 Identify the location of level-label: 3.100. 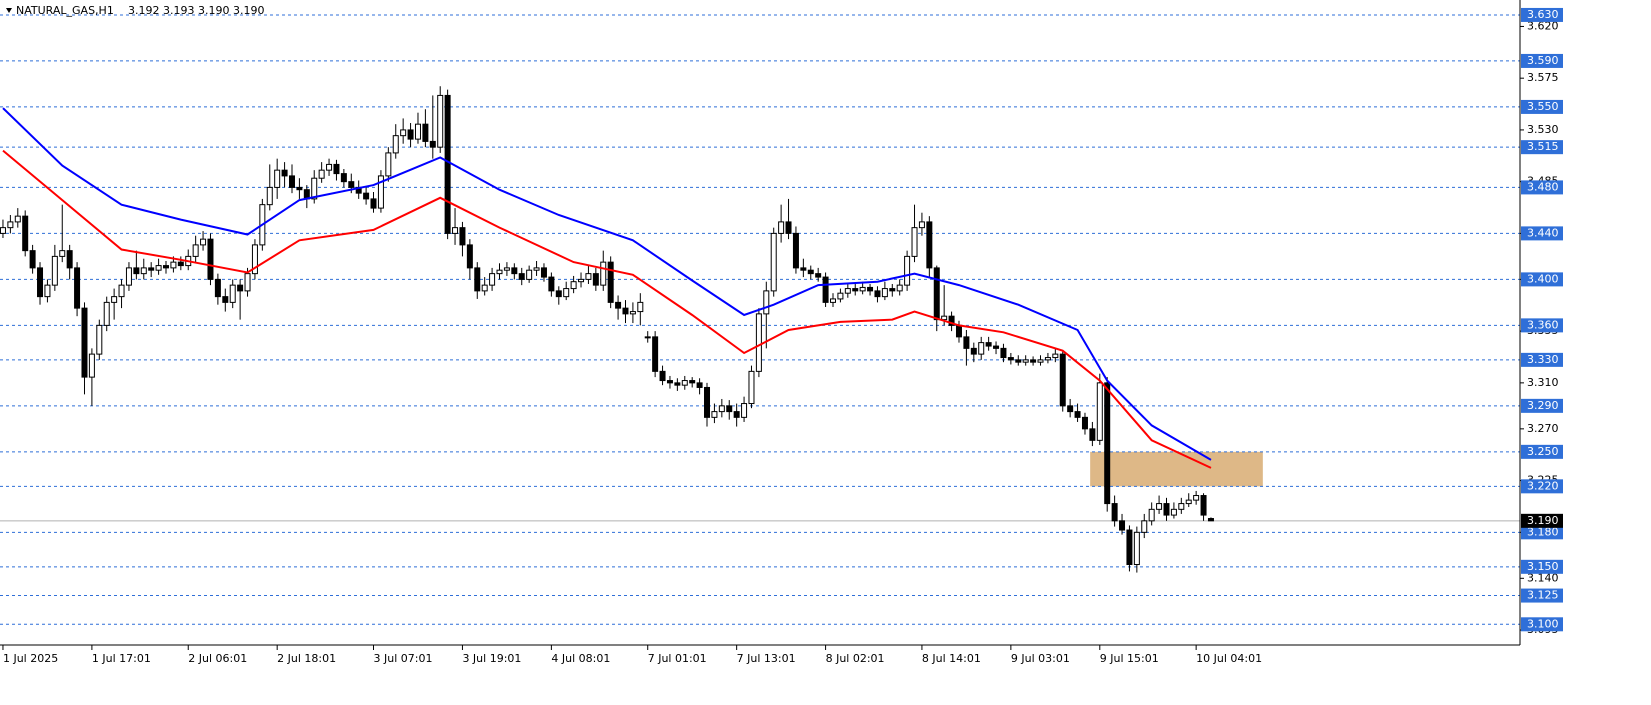
(1543, 623).